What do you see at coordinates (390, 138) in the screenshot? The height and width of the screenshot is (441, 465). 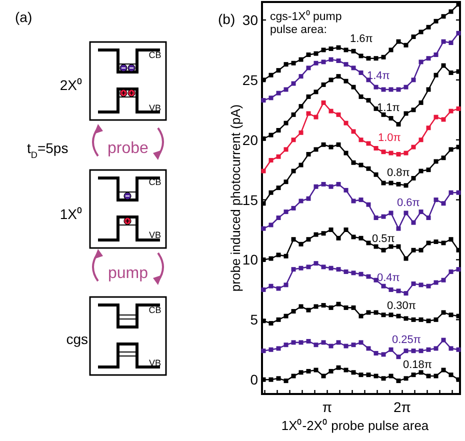 I see `annotation: 1.0π` at bounding box center [390, 138].